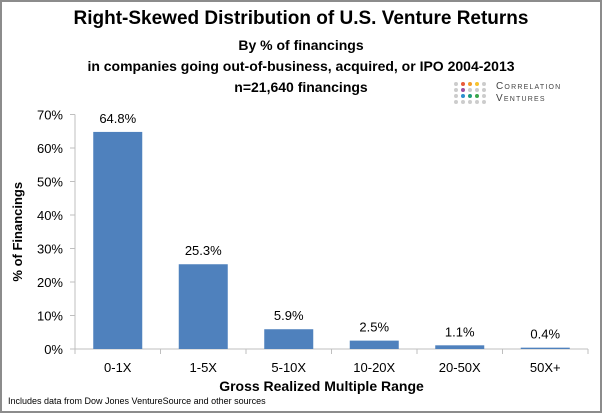  What do you see at coordinates (374, 344) in the screenshot?
I see `bar-10-20X` at bounding box center [374, 344].